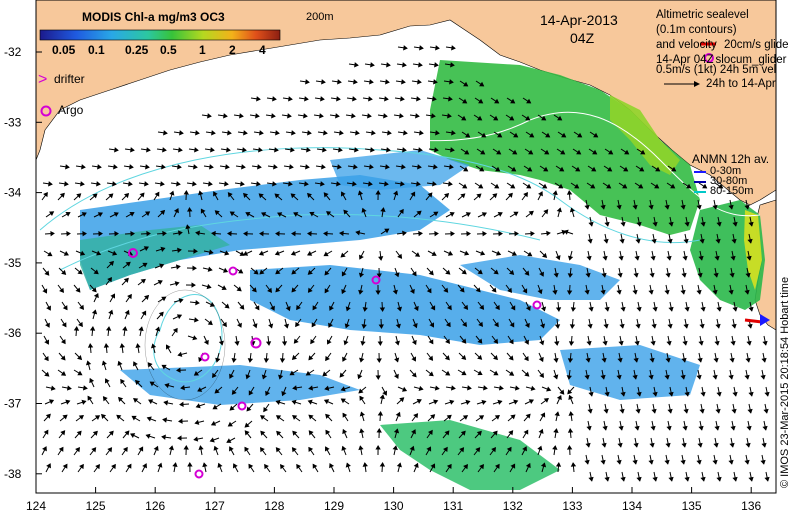 This screenshot has height=520, width=800. What do you see at coordinates (233, 271) in the screenshot?
I see `argo-float` at bounding box center [233, 271].